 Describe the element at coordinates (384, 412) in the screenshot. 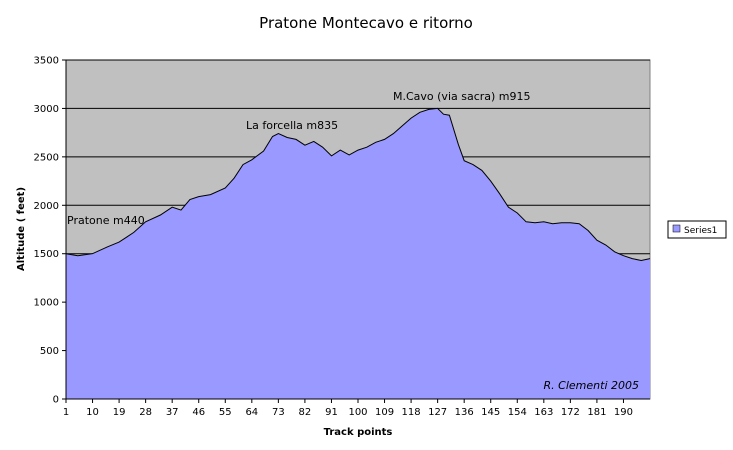

I see `x-tick-label: 109` at that location.